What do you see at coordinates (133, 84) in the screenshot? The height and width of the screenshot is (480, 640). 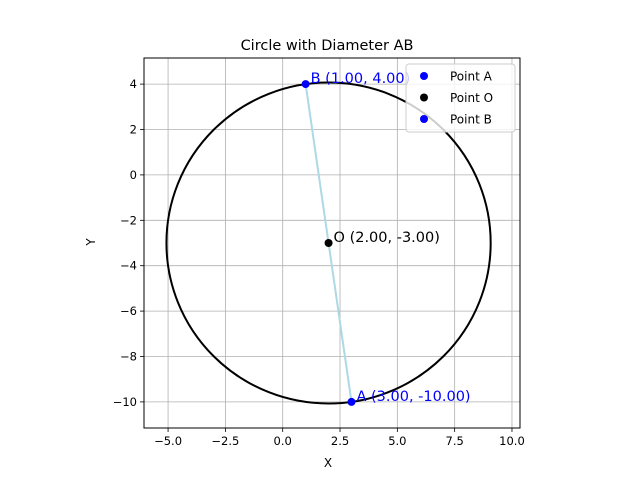 I see `y-tick-label: 4` at bounding box center [133, 84].